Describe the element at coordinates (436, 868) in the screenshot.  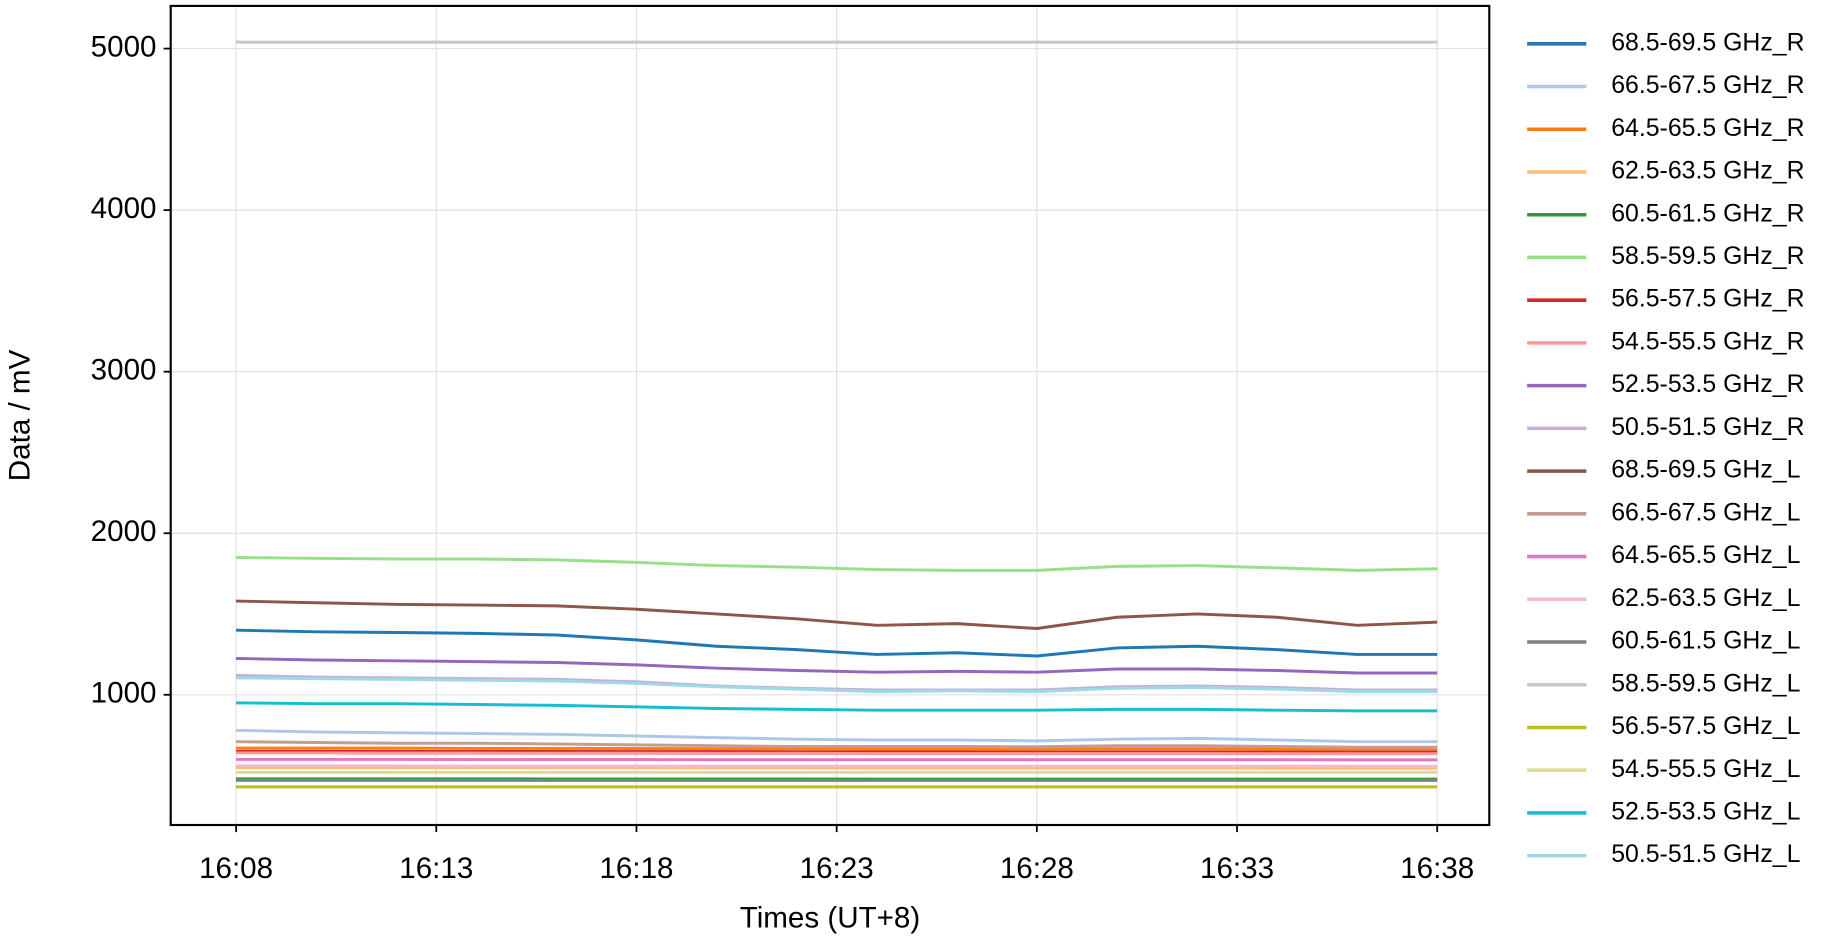
I see `x-tick-label: 16:13` at that location.